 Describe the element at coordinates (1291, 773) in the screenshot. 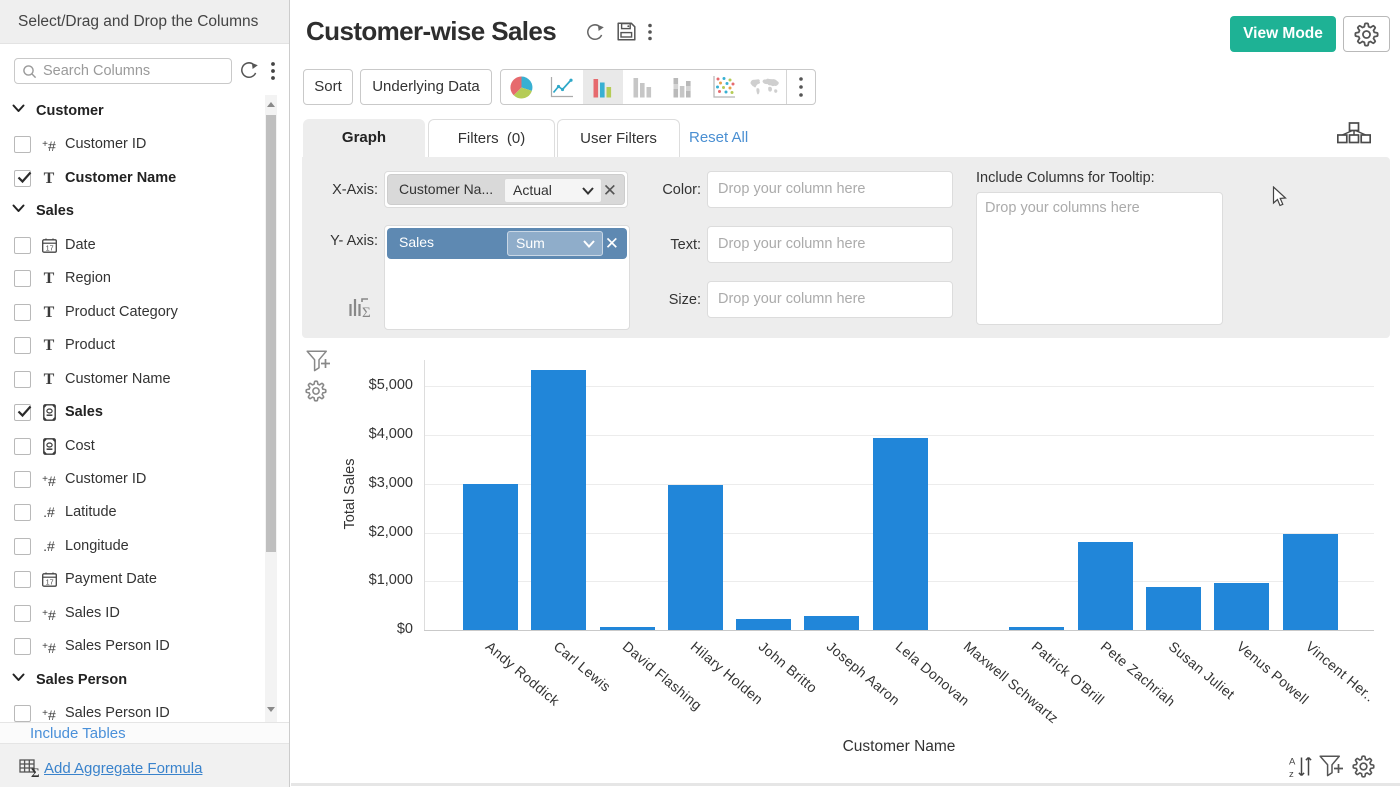

I see `svg-text: z` at that location.